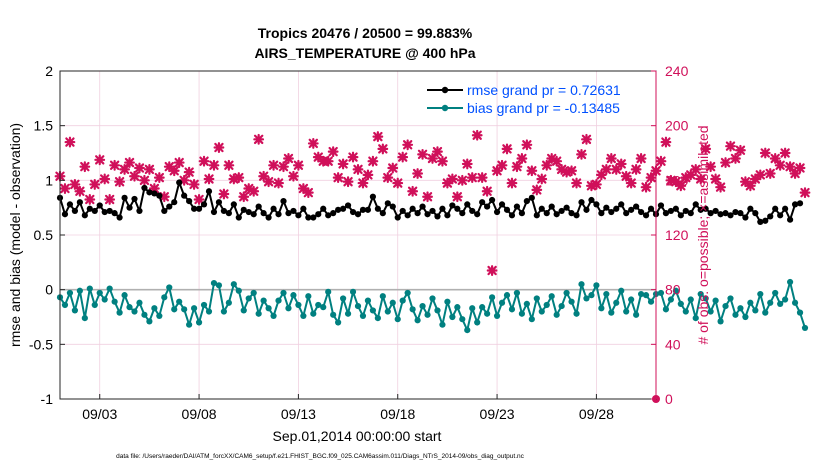 The image size is (830, 475). I want to click on right-axis-tick-label: 240, so click(677, 71).